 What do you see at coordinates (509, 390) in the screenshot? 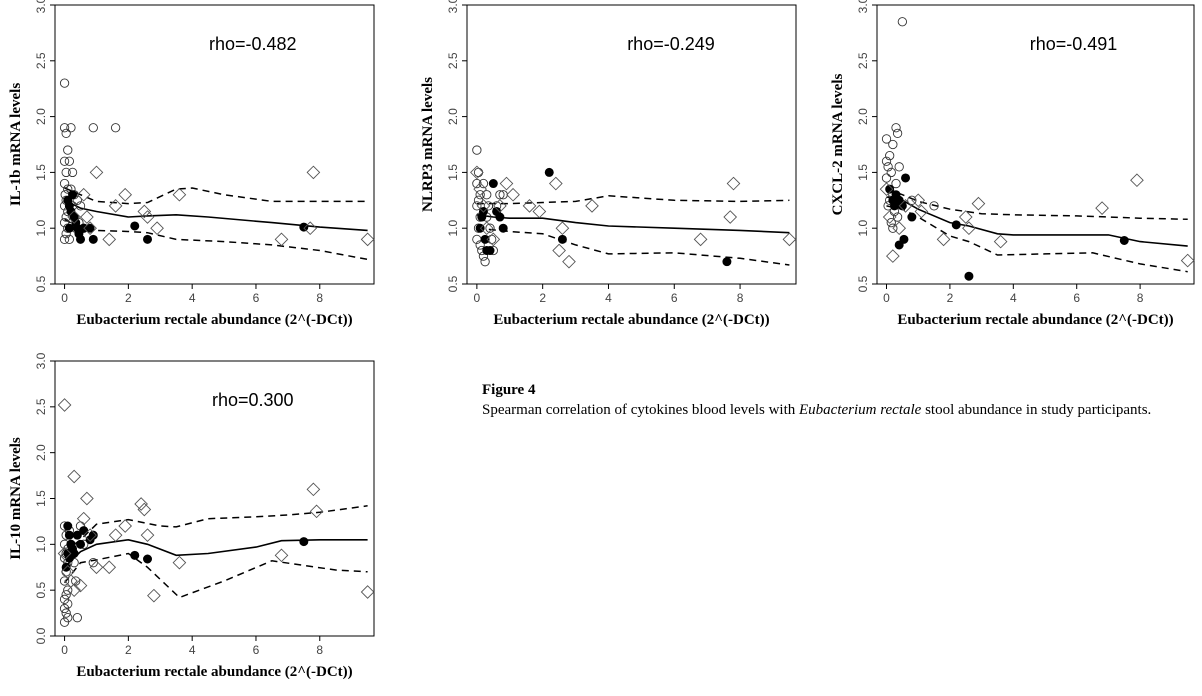
I see `figure-caption-title: Figure 4` at bounding box center [509, 390].